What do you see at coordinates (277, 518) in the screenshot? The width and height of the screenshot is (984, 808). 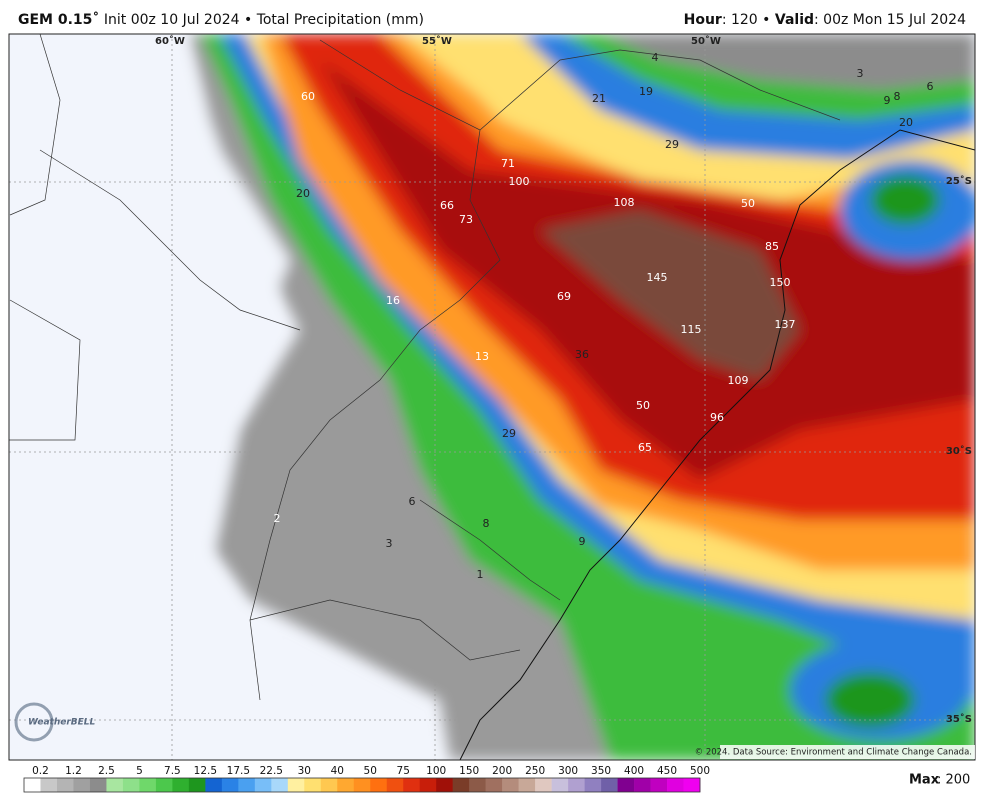 I see `point-label: 2` at bounding box center [277, 518].